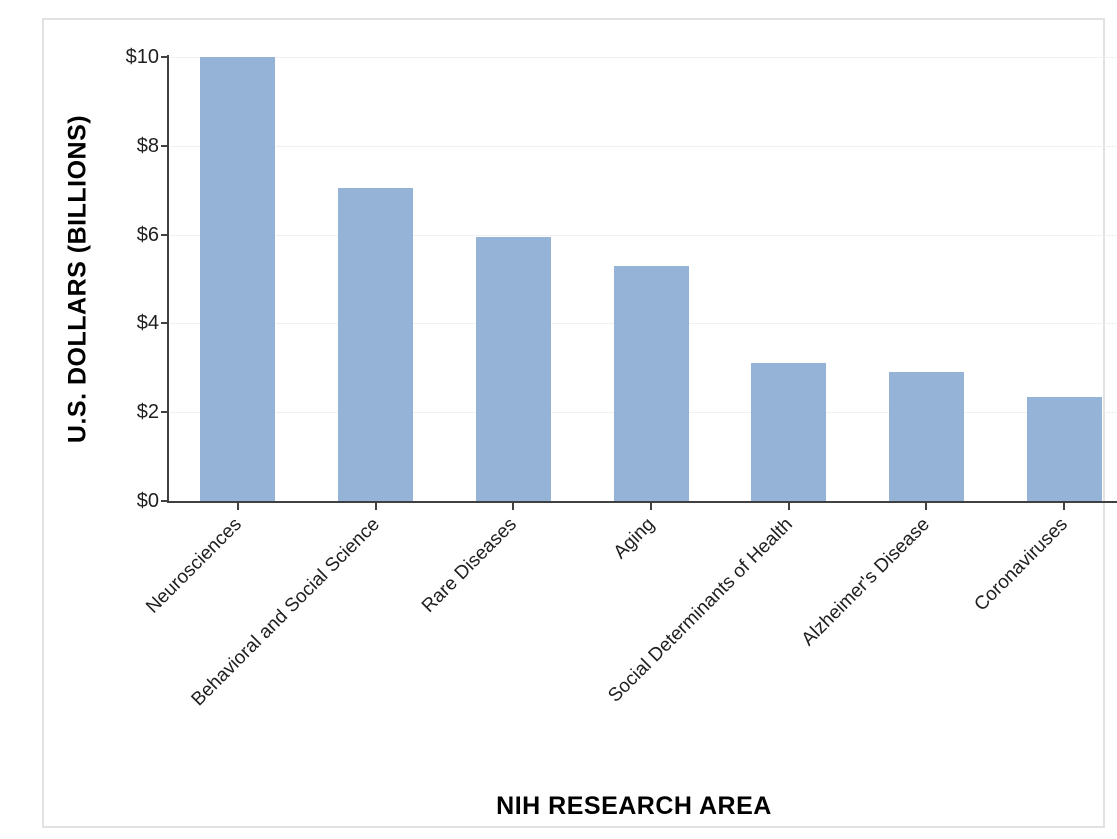  Describe the element at coordinates (651, 383) in the screenshot. I see `bar-aging` at that location.